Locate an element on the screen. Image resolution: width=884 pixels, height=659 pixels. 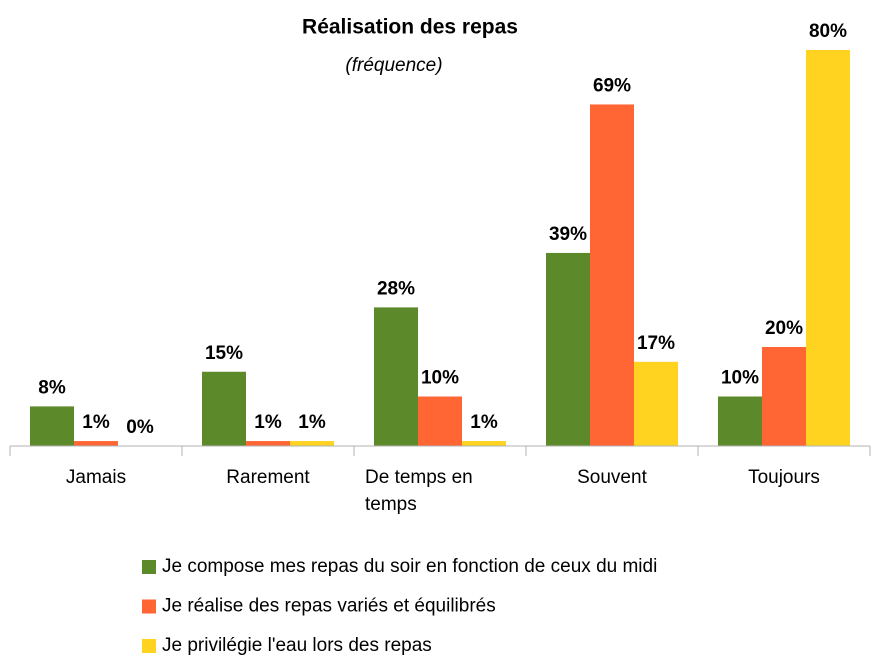
x-tick-label-box: De temps en temps is located at coordinates (440, 491).